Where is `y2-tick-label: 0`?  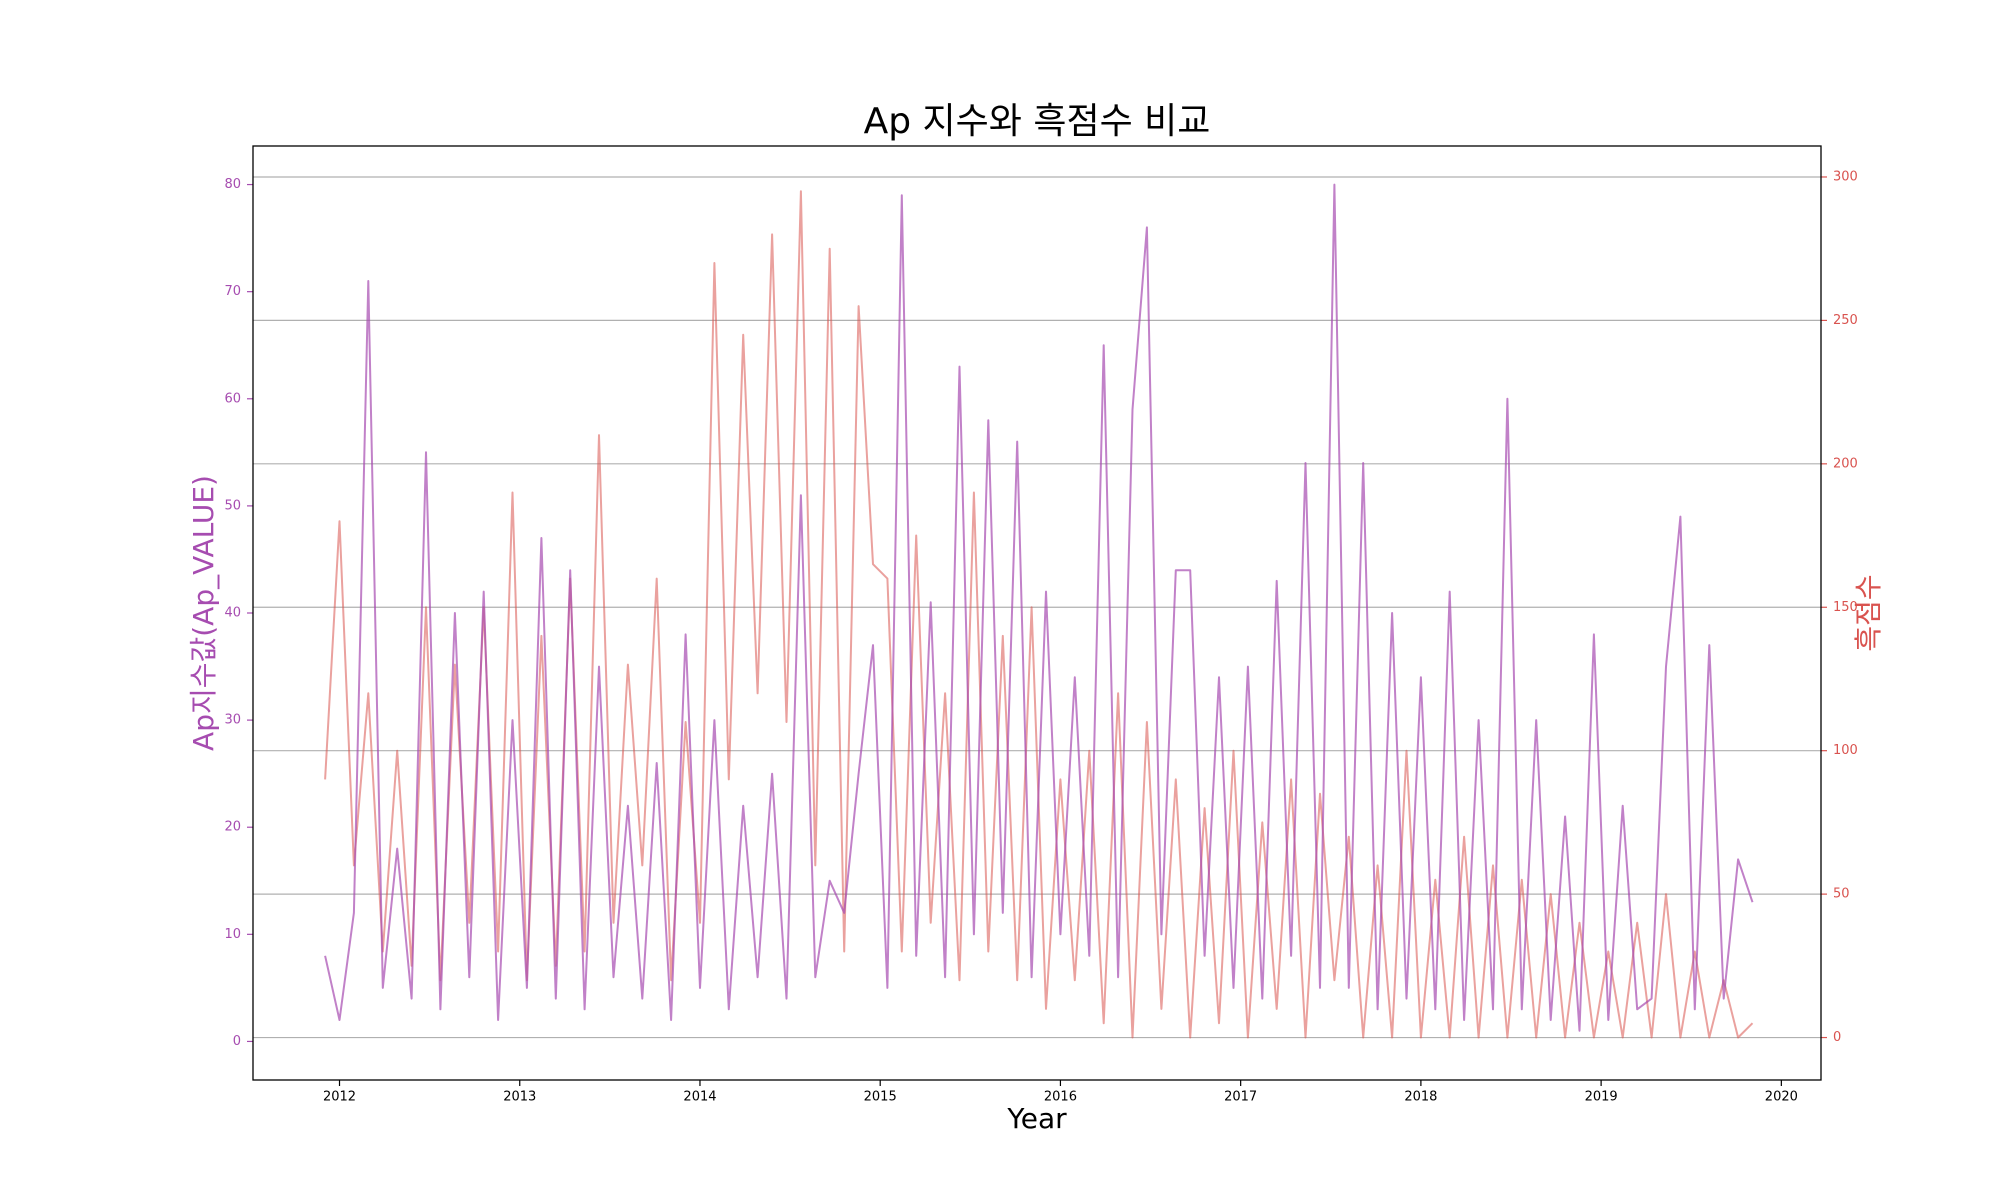 y2-tick-label: 0 is located at coordinates (1837, 1037).